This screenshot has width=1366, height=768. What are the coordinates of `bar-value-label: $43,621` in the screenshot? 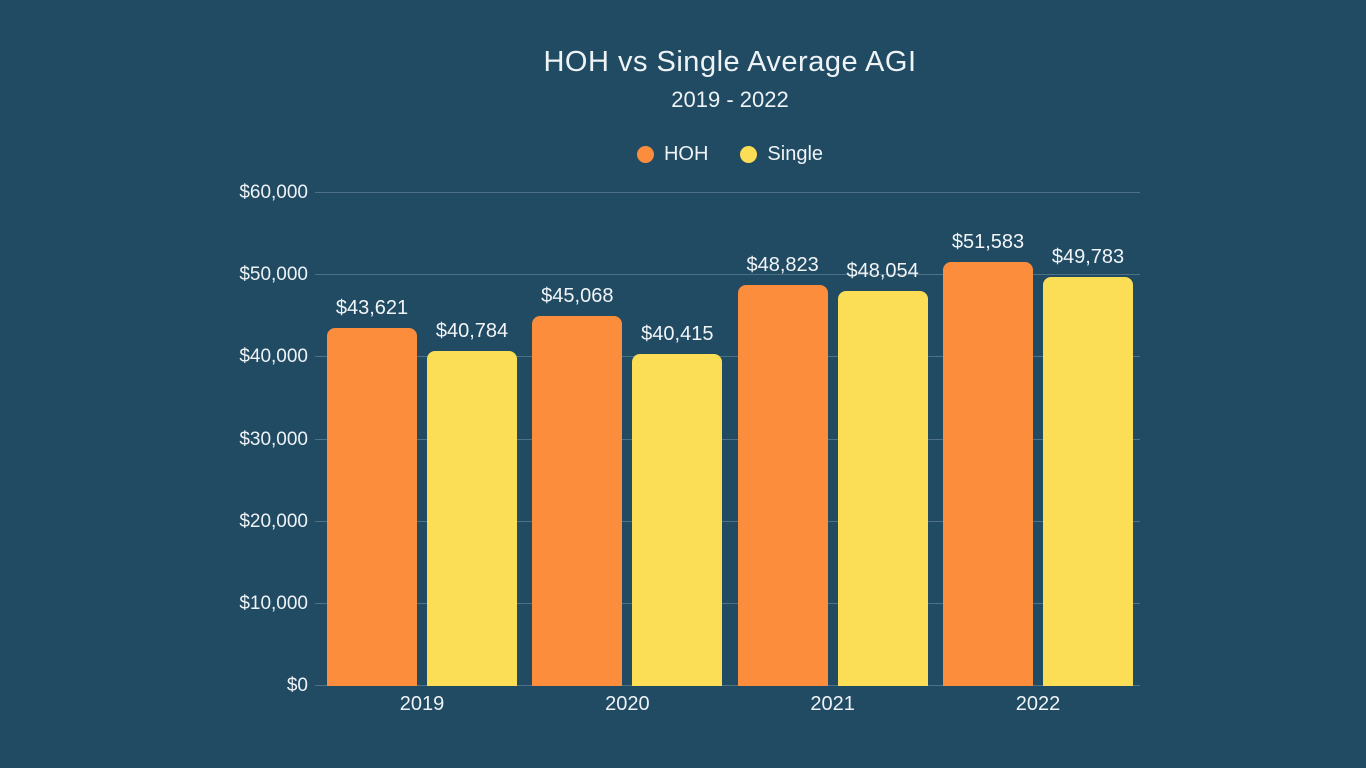 It's located at (372, 307).